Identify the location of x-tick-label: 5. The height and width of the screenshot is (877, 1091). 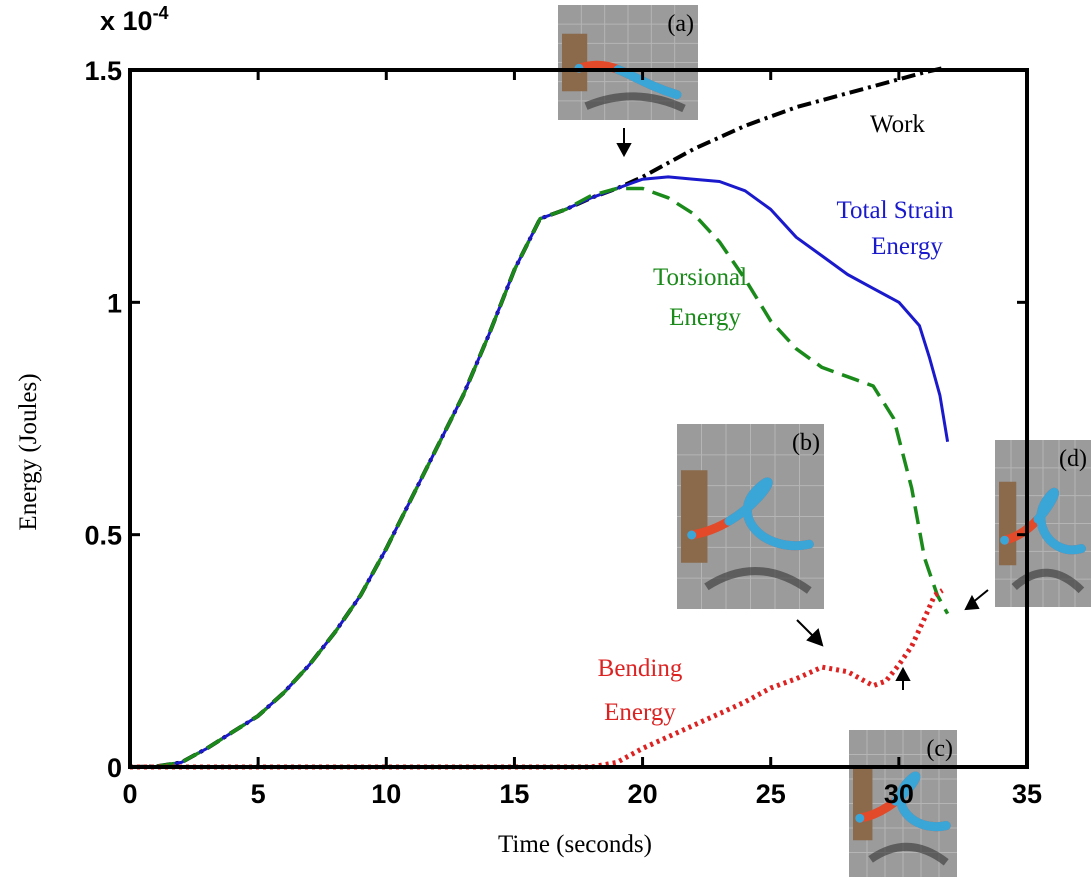
(258, 794).